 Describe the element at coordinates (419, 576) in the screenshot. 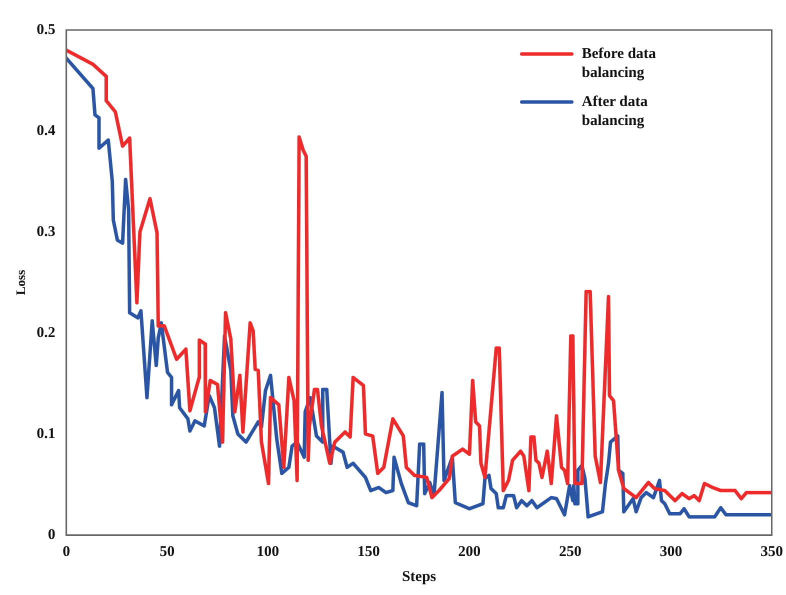

I see `x-axis-title: Steps` at that location.